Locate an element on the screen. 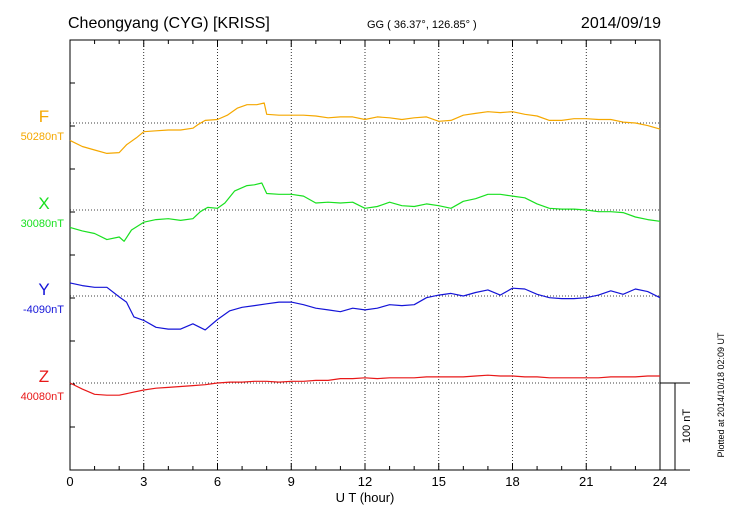 This screenshot has width=730, height=520. scale-bar-label: 100 nT is located at coordinates (687, 426).